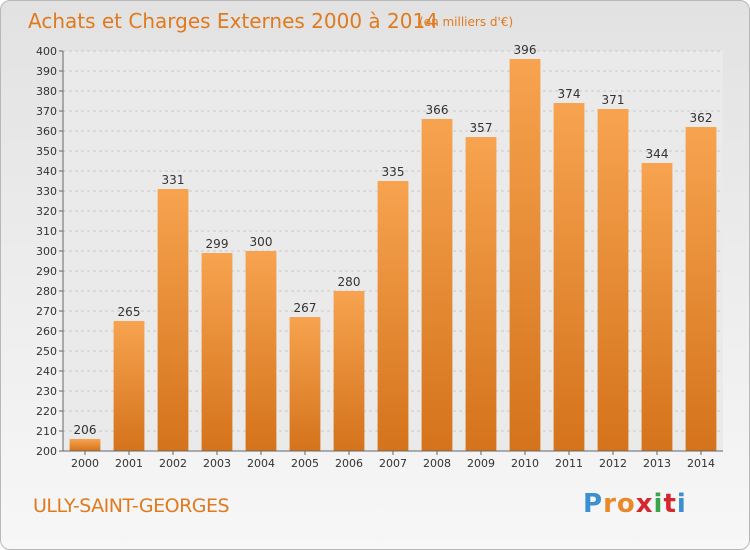  What do you see at coordinates (437, 110) in the screenshot?
I see `bar-value-label: 366` at bounding box center [437, 110].